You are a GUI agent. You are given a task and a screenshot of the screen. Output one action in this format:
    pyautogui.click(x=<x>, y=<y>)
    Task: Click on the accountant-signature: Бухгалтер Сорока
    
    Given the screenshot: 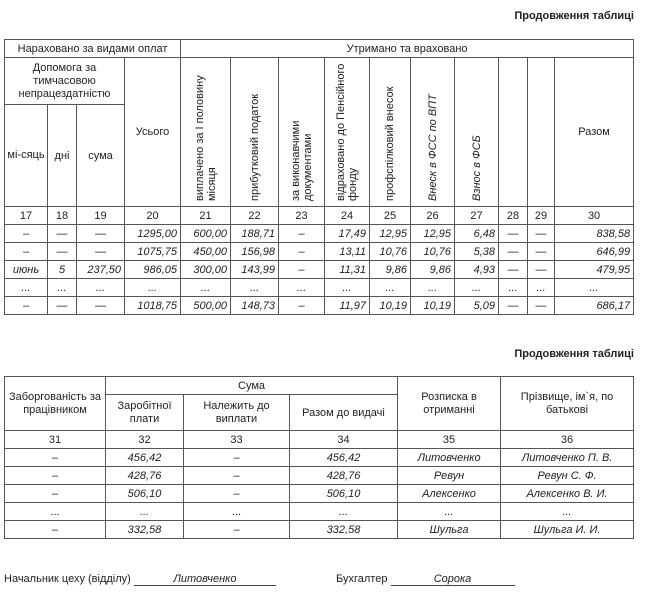 What is the action you would take?
    pyautogui.click(x=425, y=579)
    